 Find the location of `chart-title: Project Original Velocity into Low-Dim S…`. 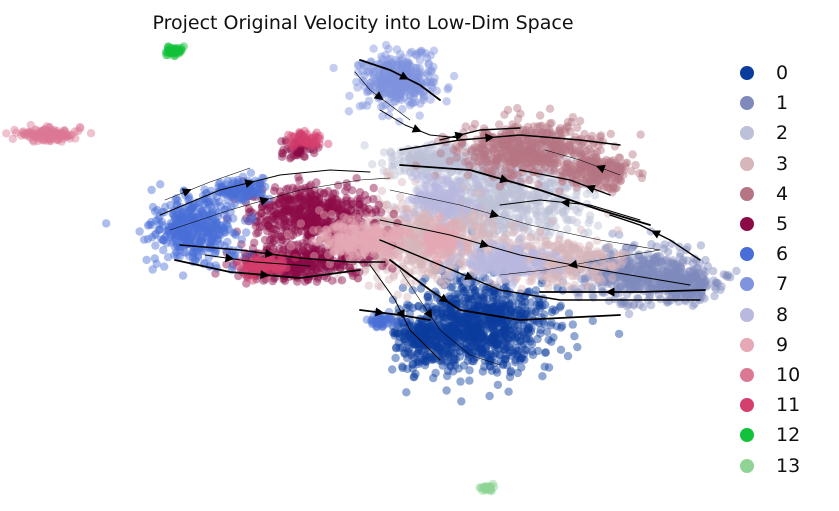

chart-title: Project Original Velocity into Low-Dim S… is located at coordinates (363, 23).